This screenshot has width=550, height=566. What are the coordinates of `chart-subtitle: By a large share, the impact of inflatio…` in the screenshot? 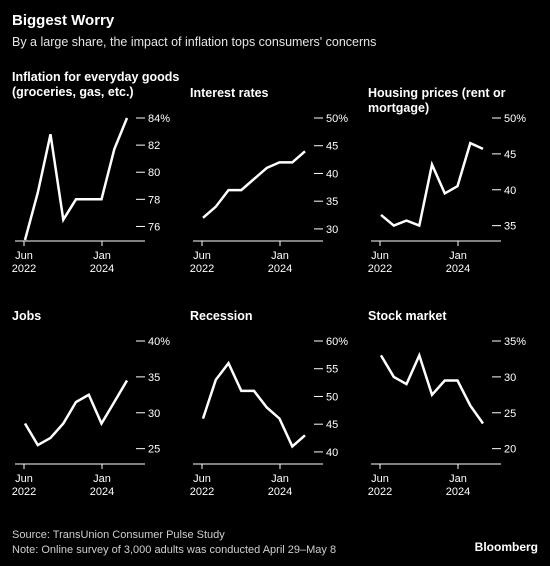 It's located at (194, 42).